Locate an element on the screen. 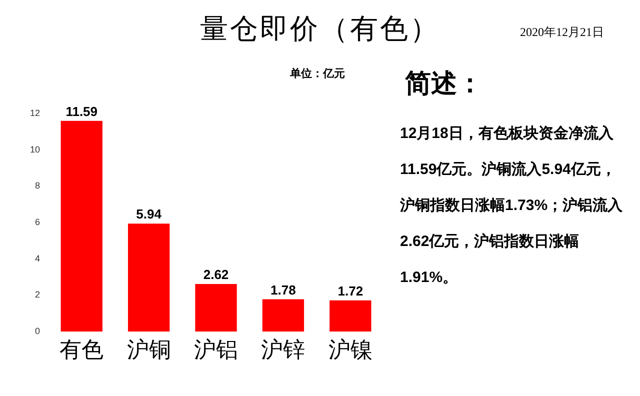  data-label: 11.59 is located at coordinates (82, 111).